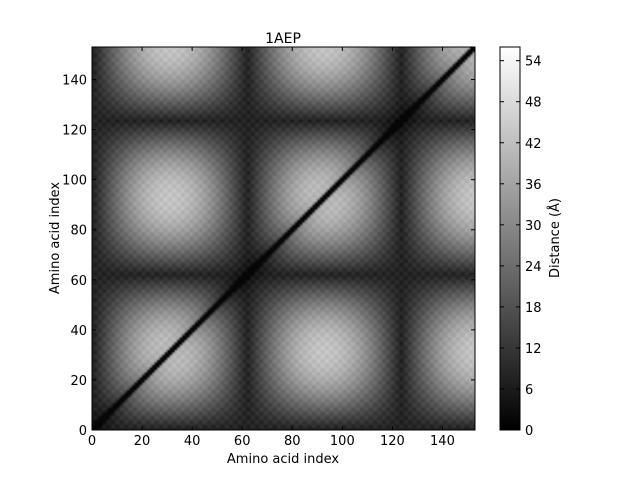 The height and width of the screenshot is (480, 640). I want to click on colorbar-tick-label: 54, so click(533, 62).